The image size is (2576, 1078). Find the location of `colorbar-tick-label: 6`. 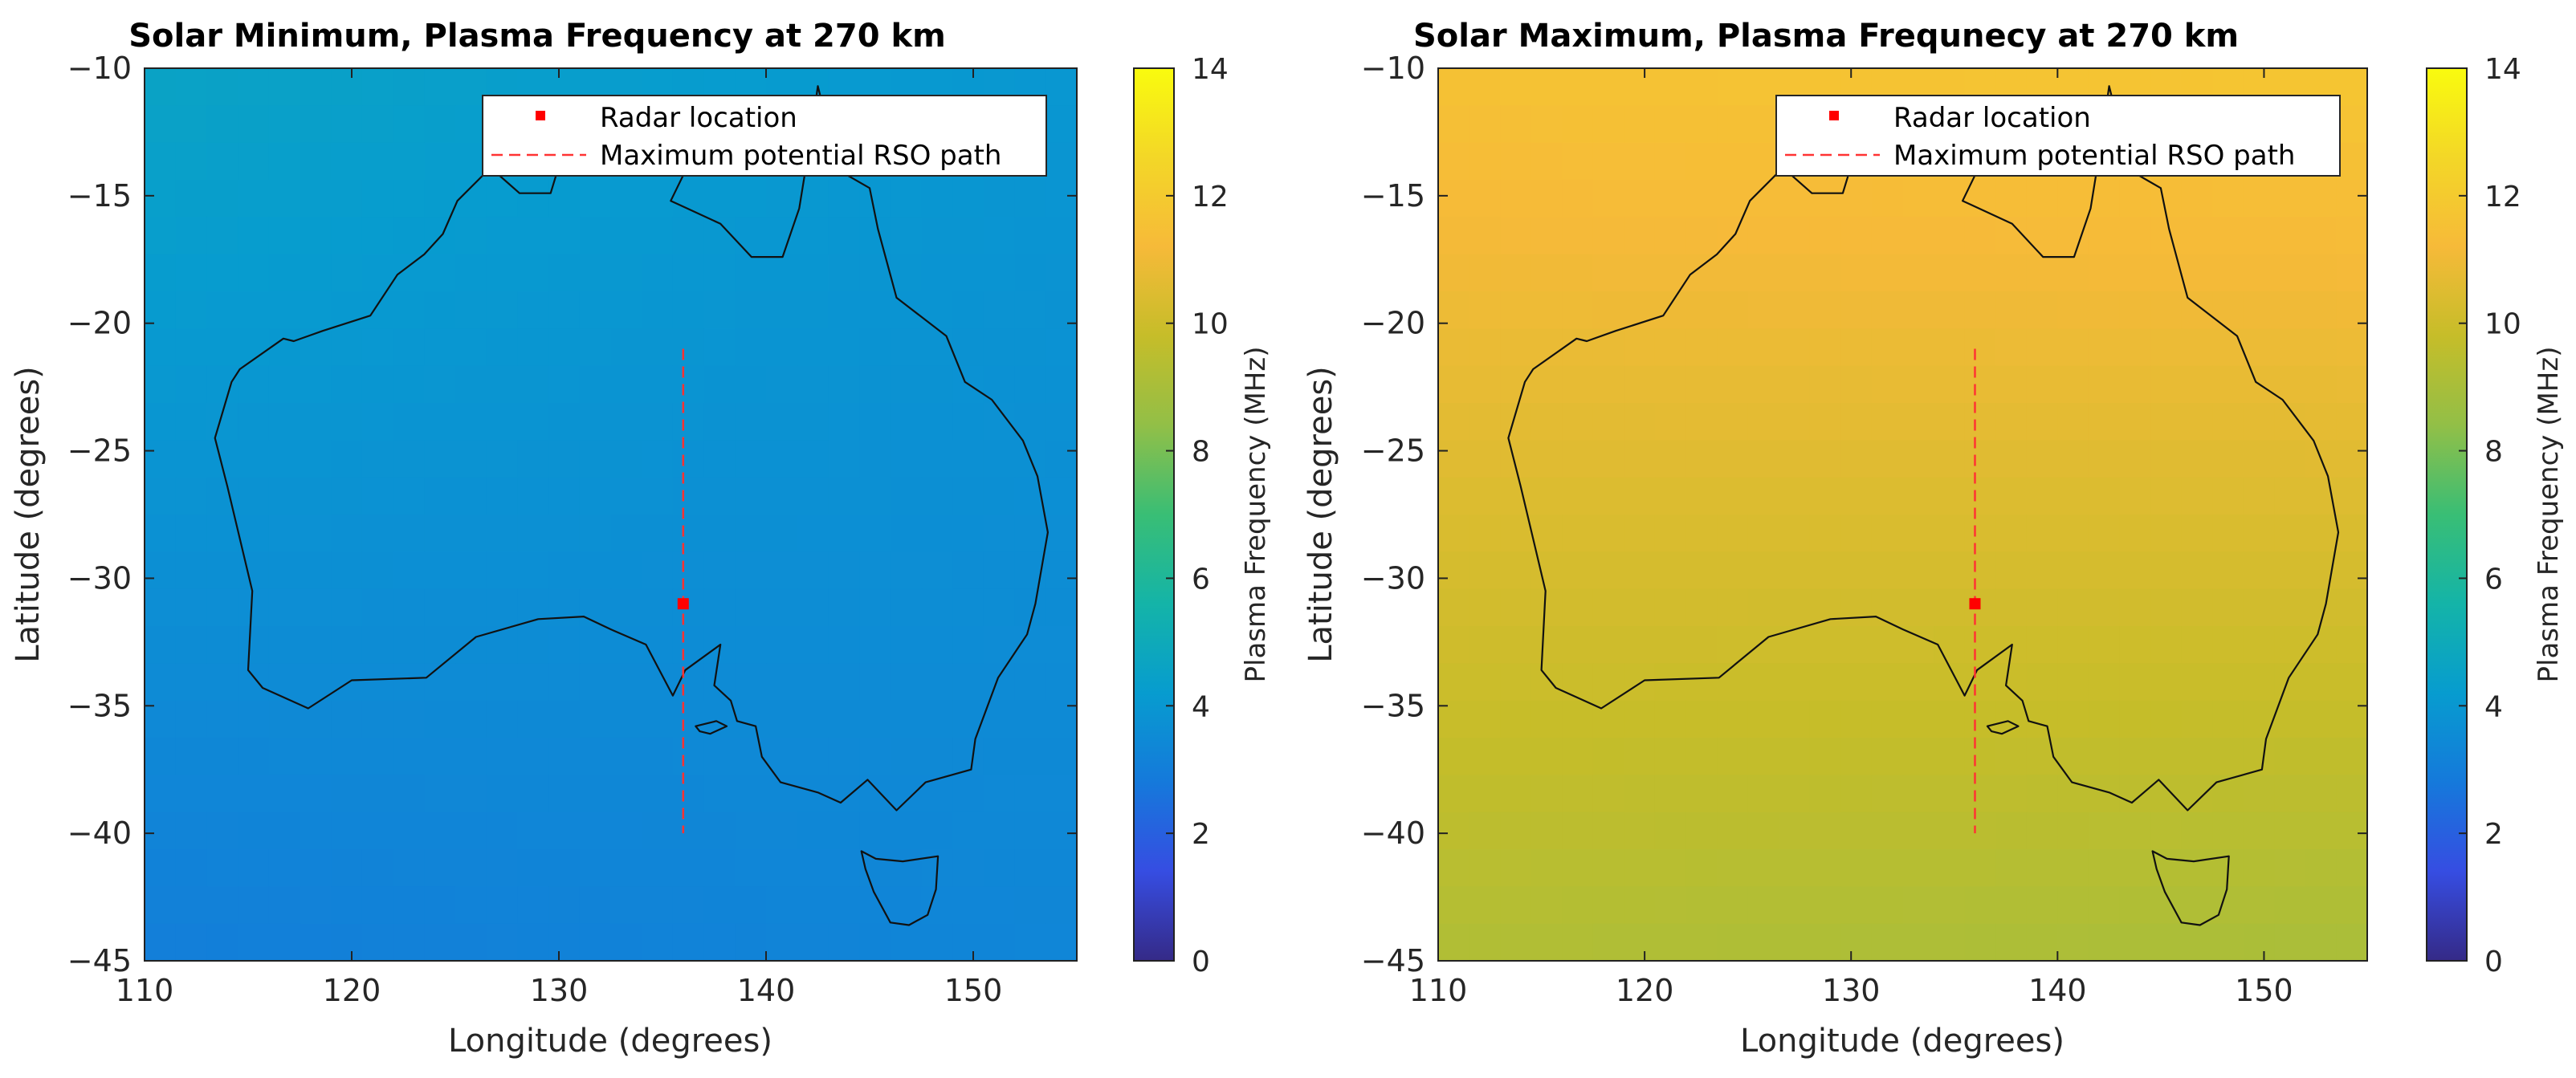

colorbar-tick-label: 6 is located at coordinates (2493, 579).